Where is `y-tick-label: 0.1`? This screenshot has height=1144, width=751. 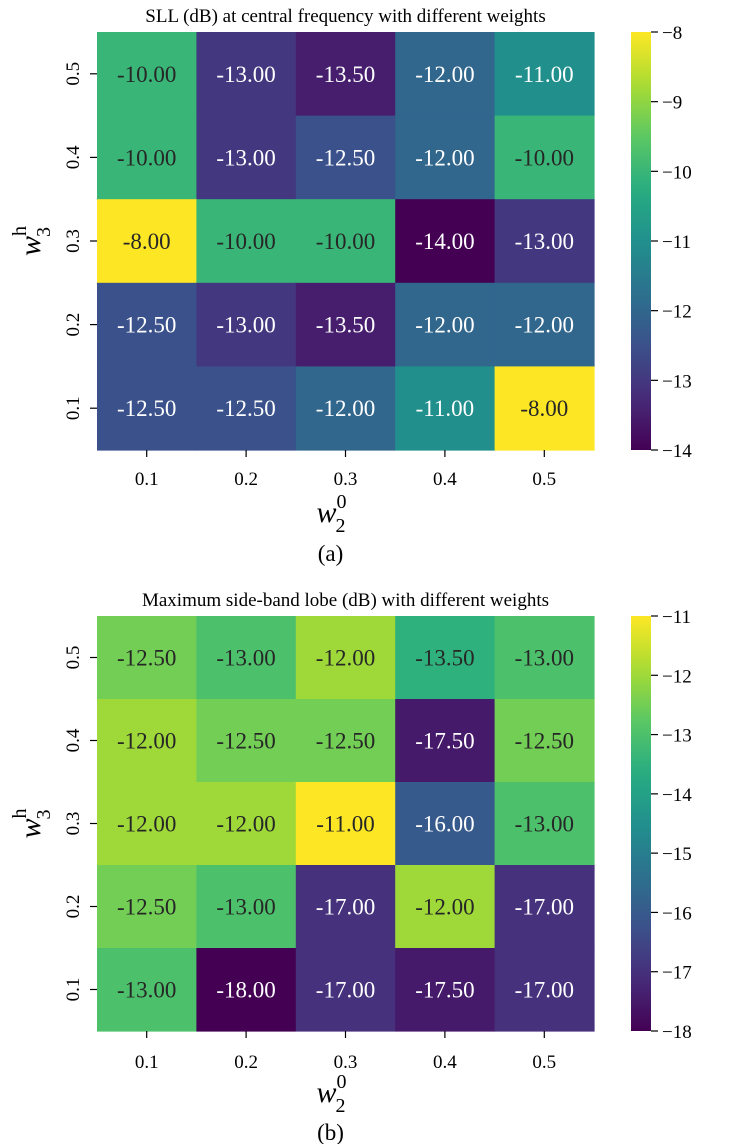 y-tick-label: 0.1 is located at coordinates (73, 408).